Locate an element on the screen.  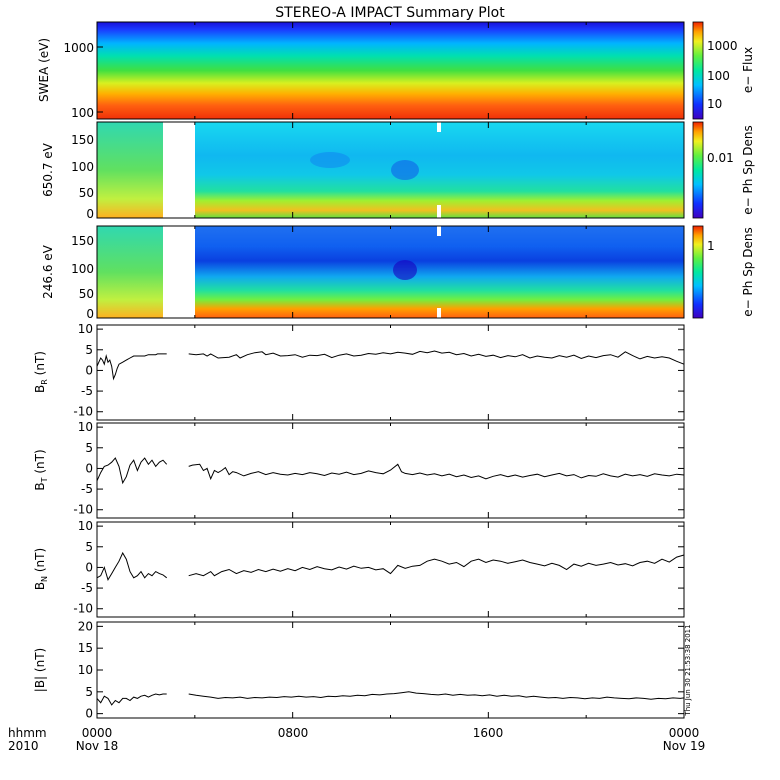
bn-line is located at coordinates (390, 566).